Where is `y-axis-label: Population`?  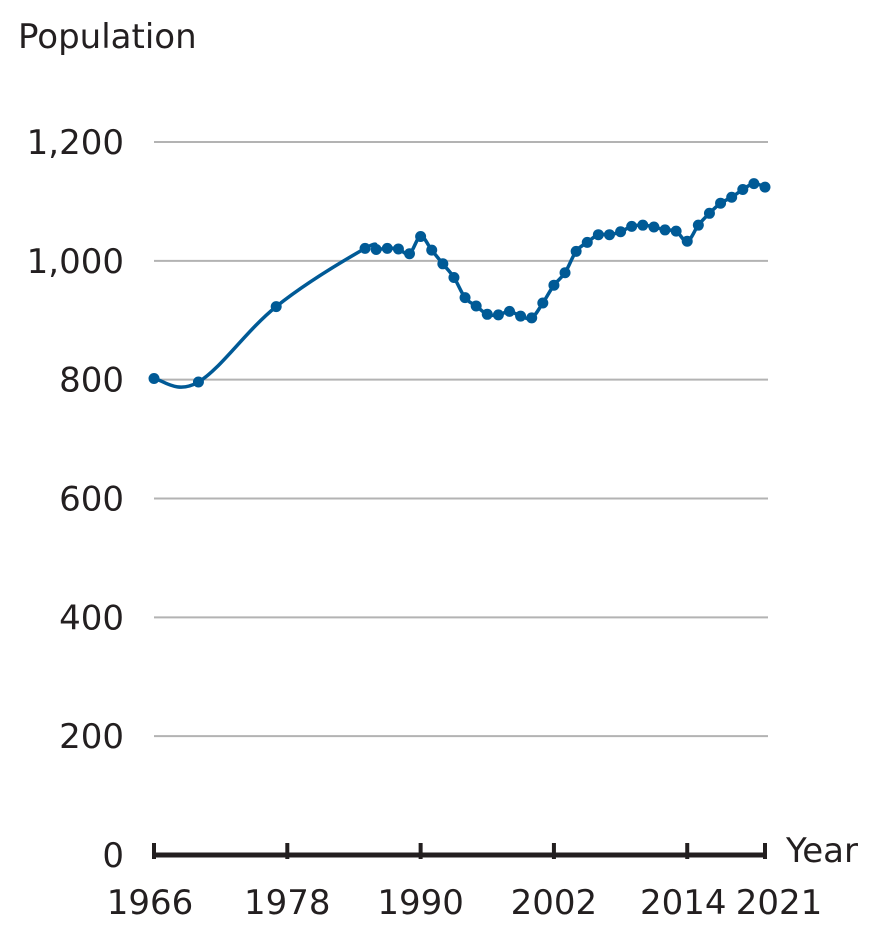 y-axis-label: Population is located at coordinates (107, 37).